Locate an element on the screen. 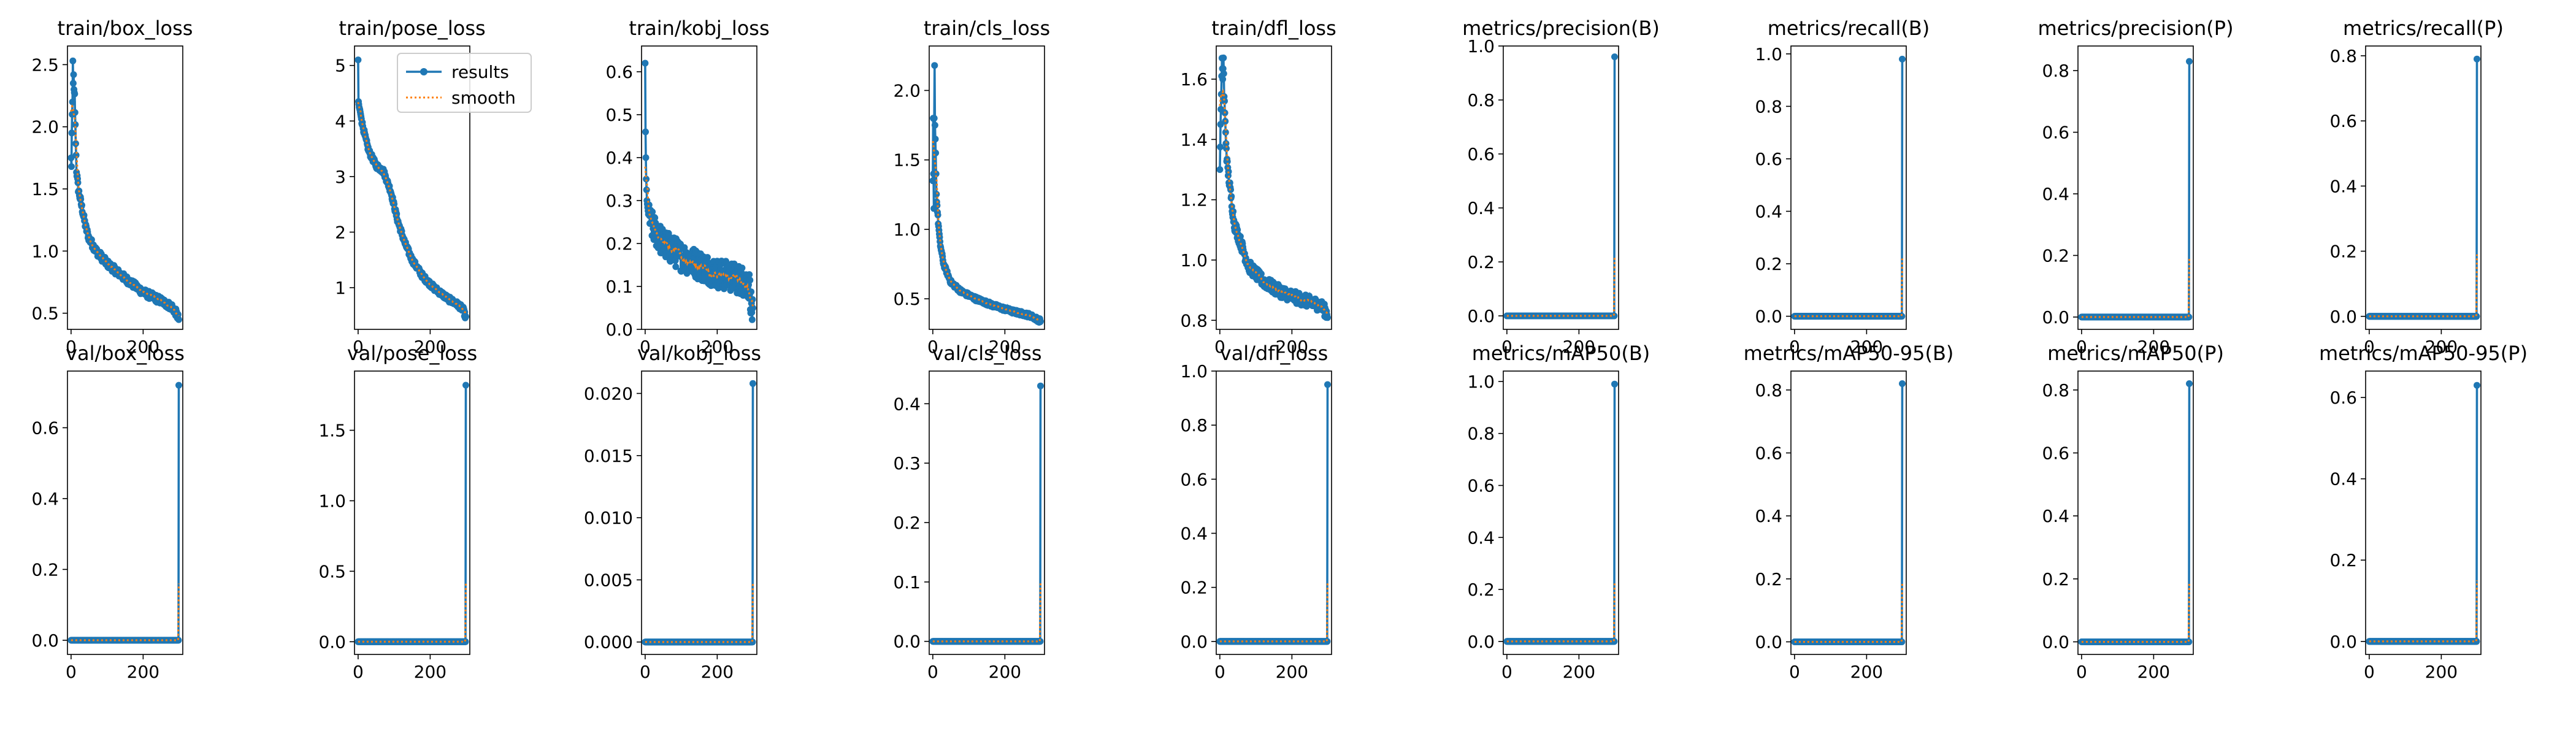 This screenshot has width=2576, height=736. subplot-metrics-recall-b: metrics/recall(B)0.00.20.40.60.81.00 200 is located at coordinates (1842, 187).